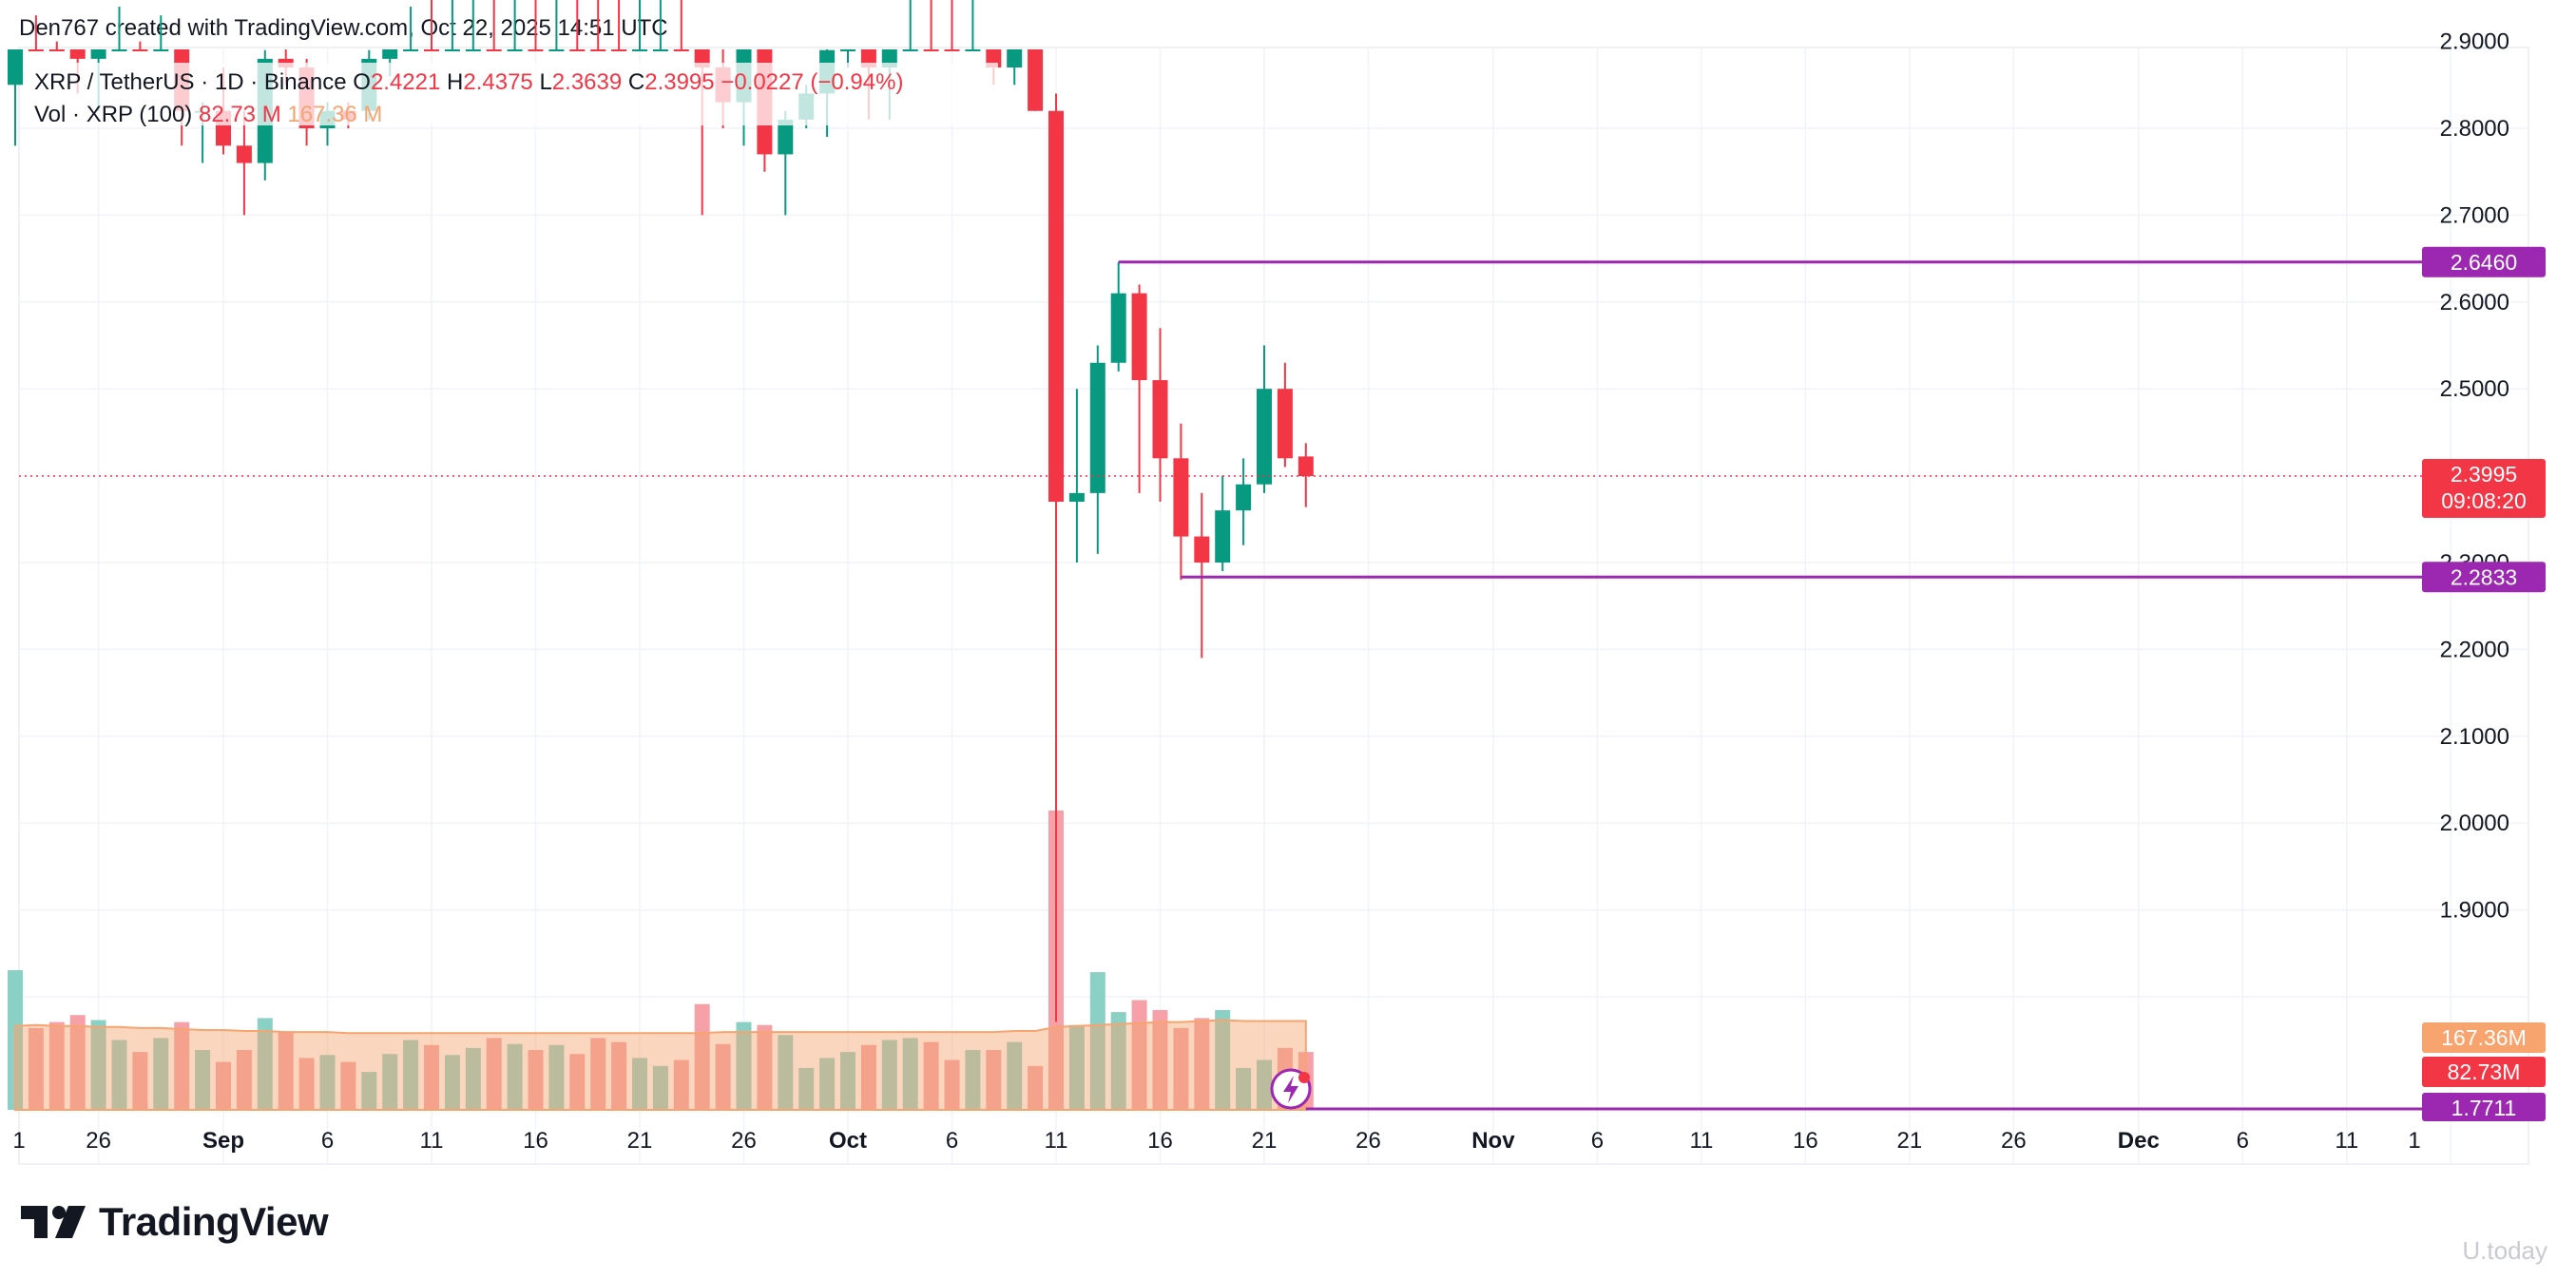 The width and height of the screenshot is (2576, 1279). What do you see at coordinates (214, 1221) in the screenshot?
I see `tradingview-logo-text: TradingView` at bounding box center [214, 1221].